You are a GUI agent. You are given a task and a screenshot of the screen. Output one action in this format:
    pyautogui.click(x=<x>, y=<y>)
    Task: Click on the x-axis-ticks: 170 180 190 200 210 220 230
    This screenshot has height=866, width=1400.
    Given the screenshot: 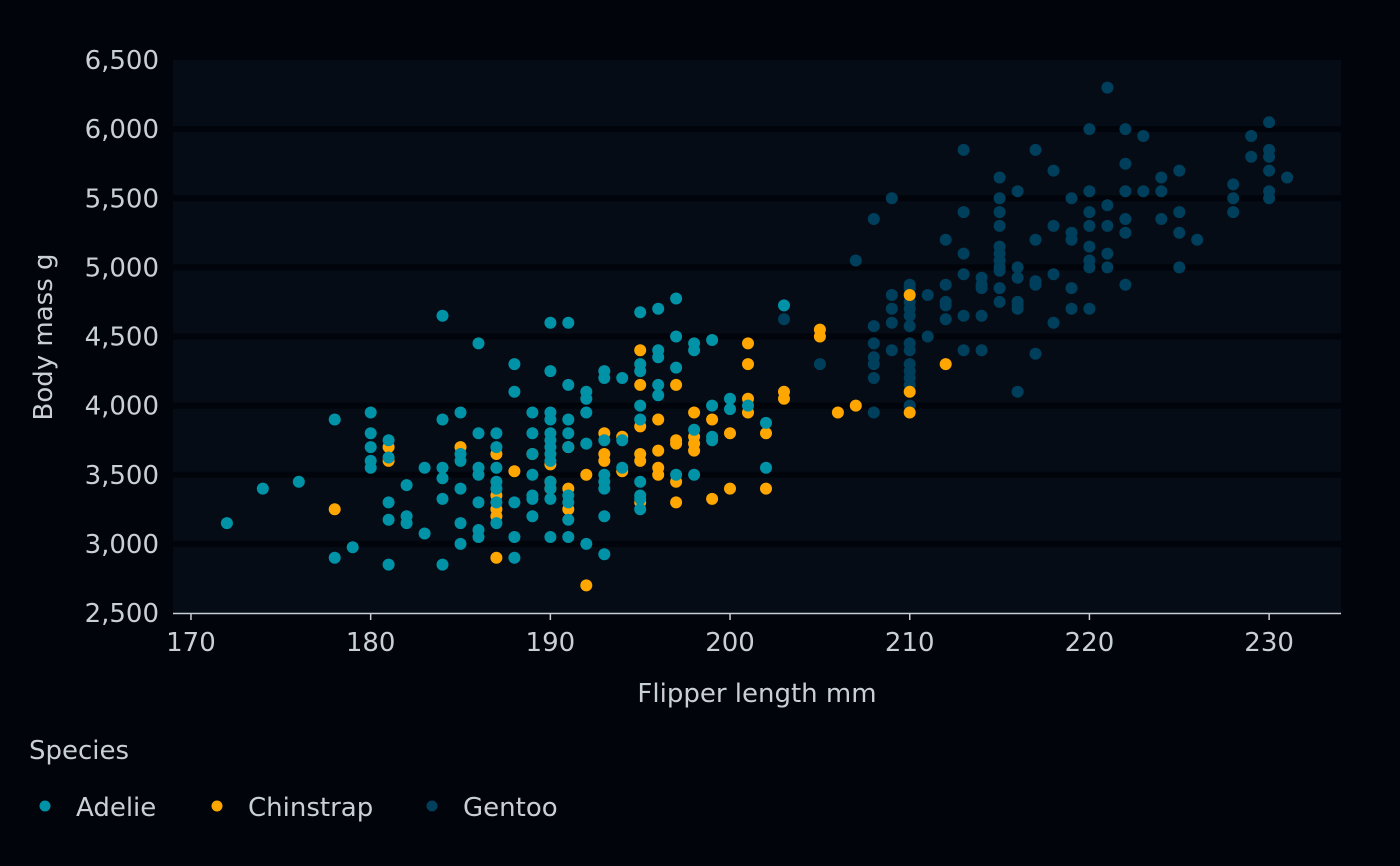 What is the action you would take?
    pyautogui.click(x=730, y=635)
    